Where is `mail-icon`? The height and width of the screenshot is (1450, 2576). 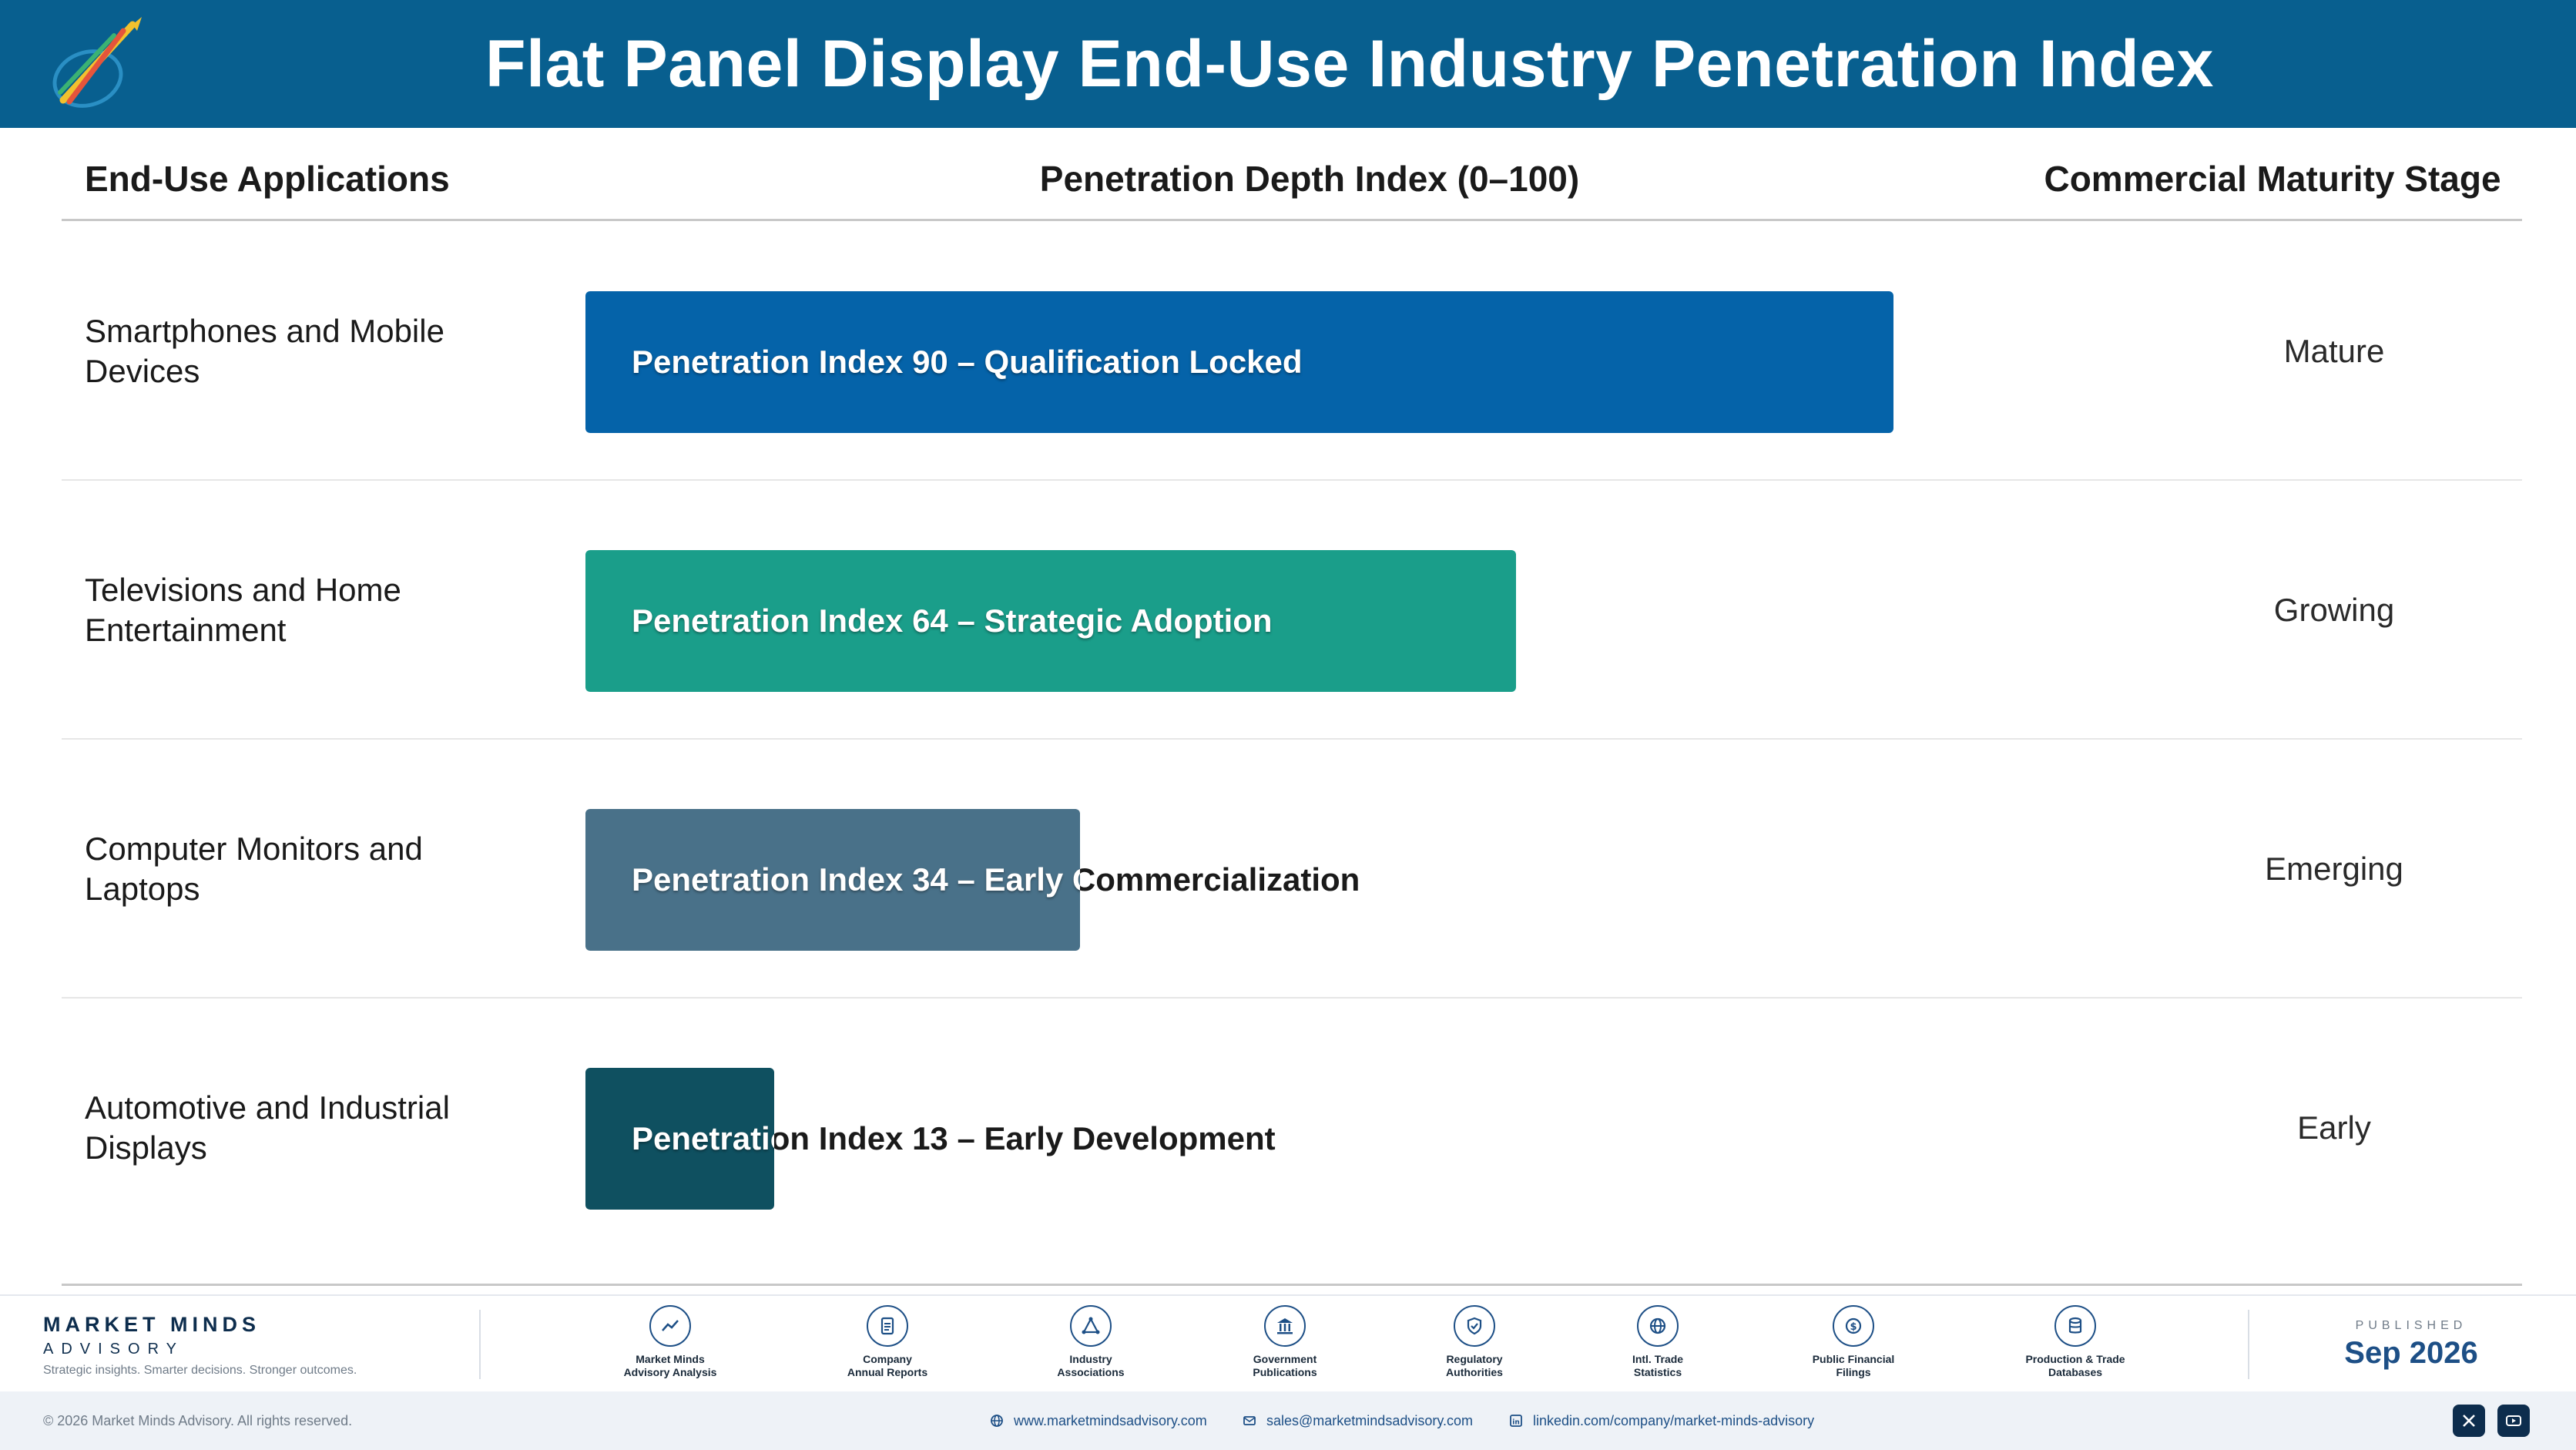 mail-icon is located at coordinates (1249, 1420).